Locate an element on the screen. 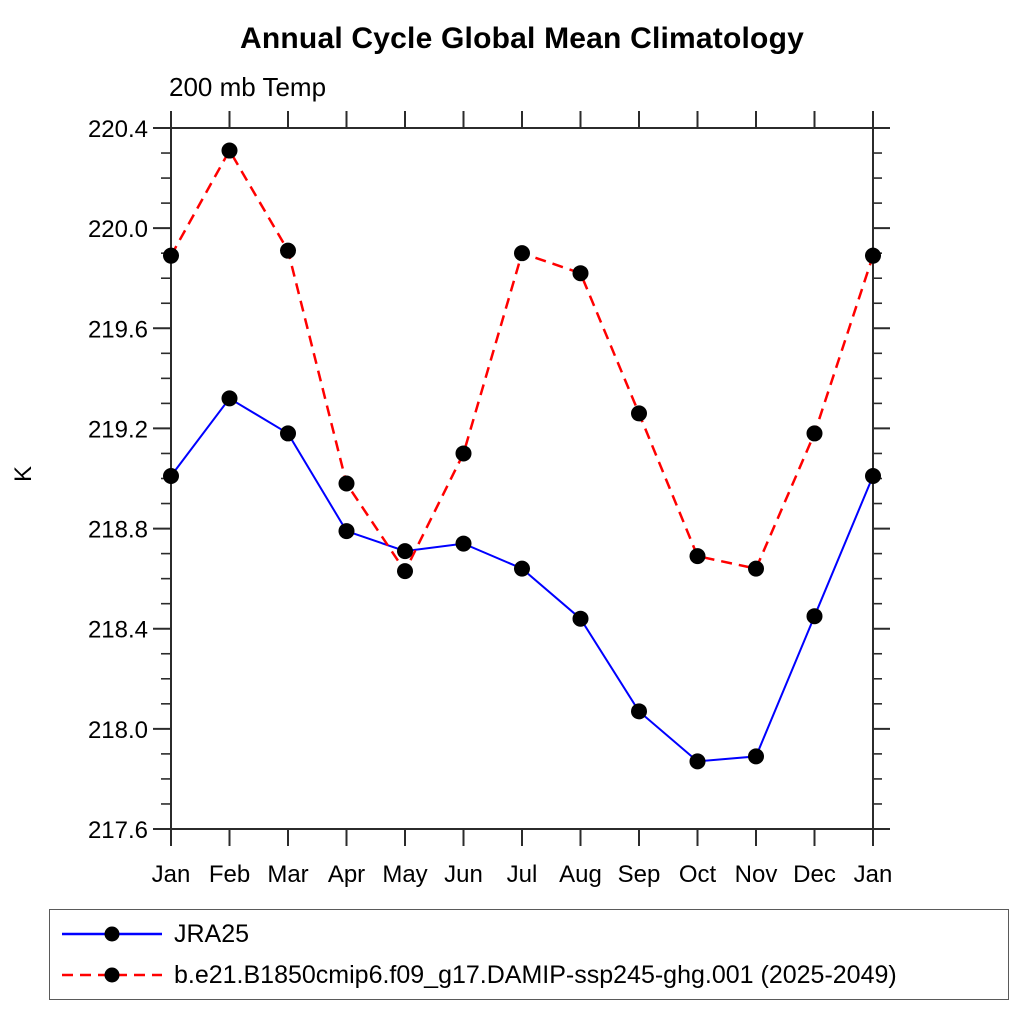 The image size is (1024, 1024). x-tick-label: Dec is located at coordinates (814, 874).